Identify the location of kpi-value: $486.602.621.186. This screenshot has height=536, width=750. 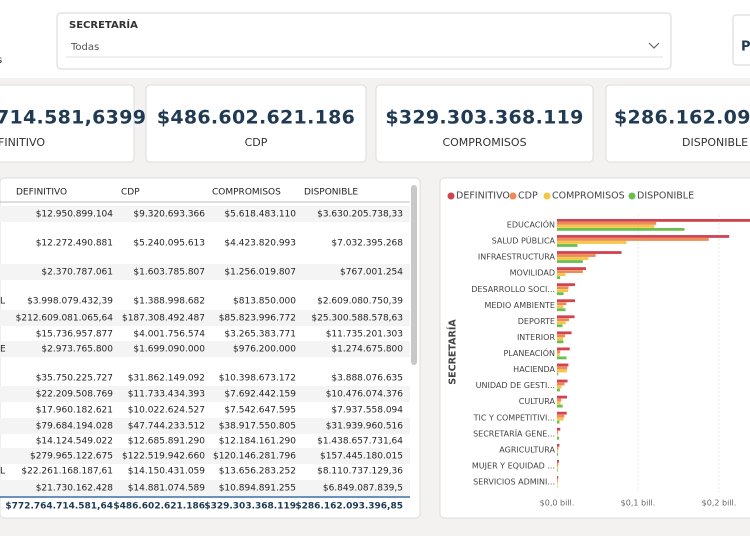
(256, 118).